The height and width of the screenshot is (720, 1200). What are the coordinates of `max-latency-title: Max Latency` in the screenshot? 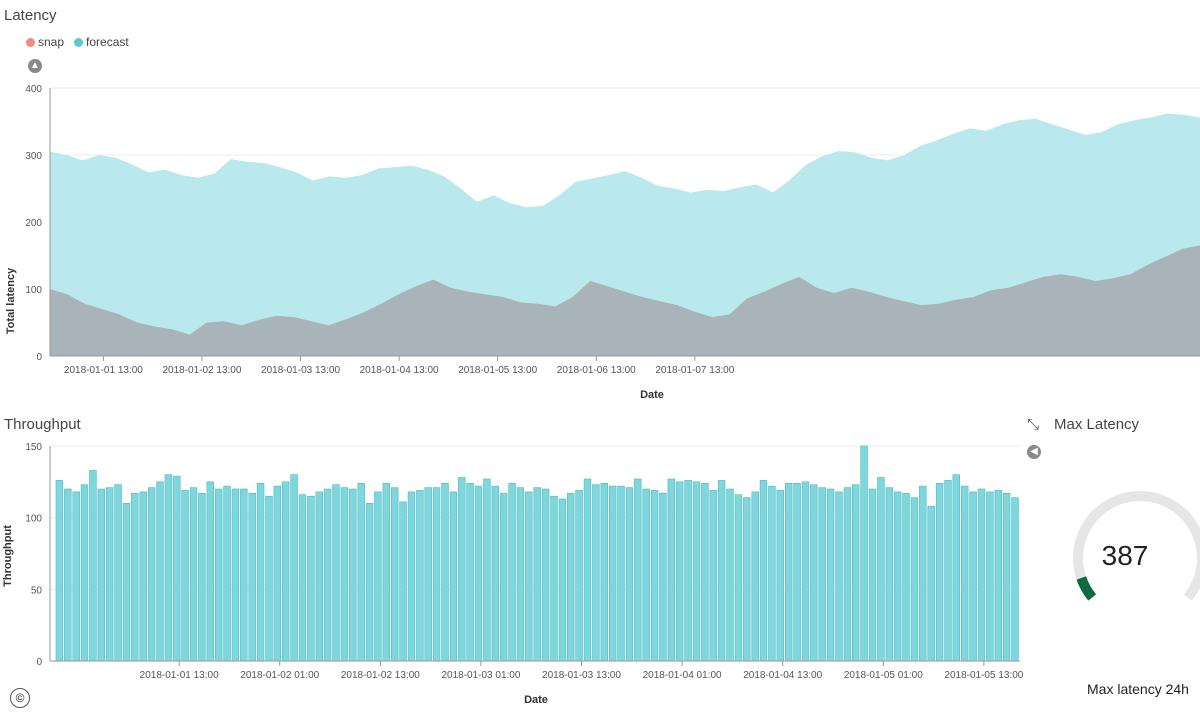 It's located at (1097, 424).